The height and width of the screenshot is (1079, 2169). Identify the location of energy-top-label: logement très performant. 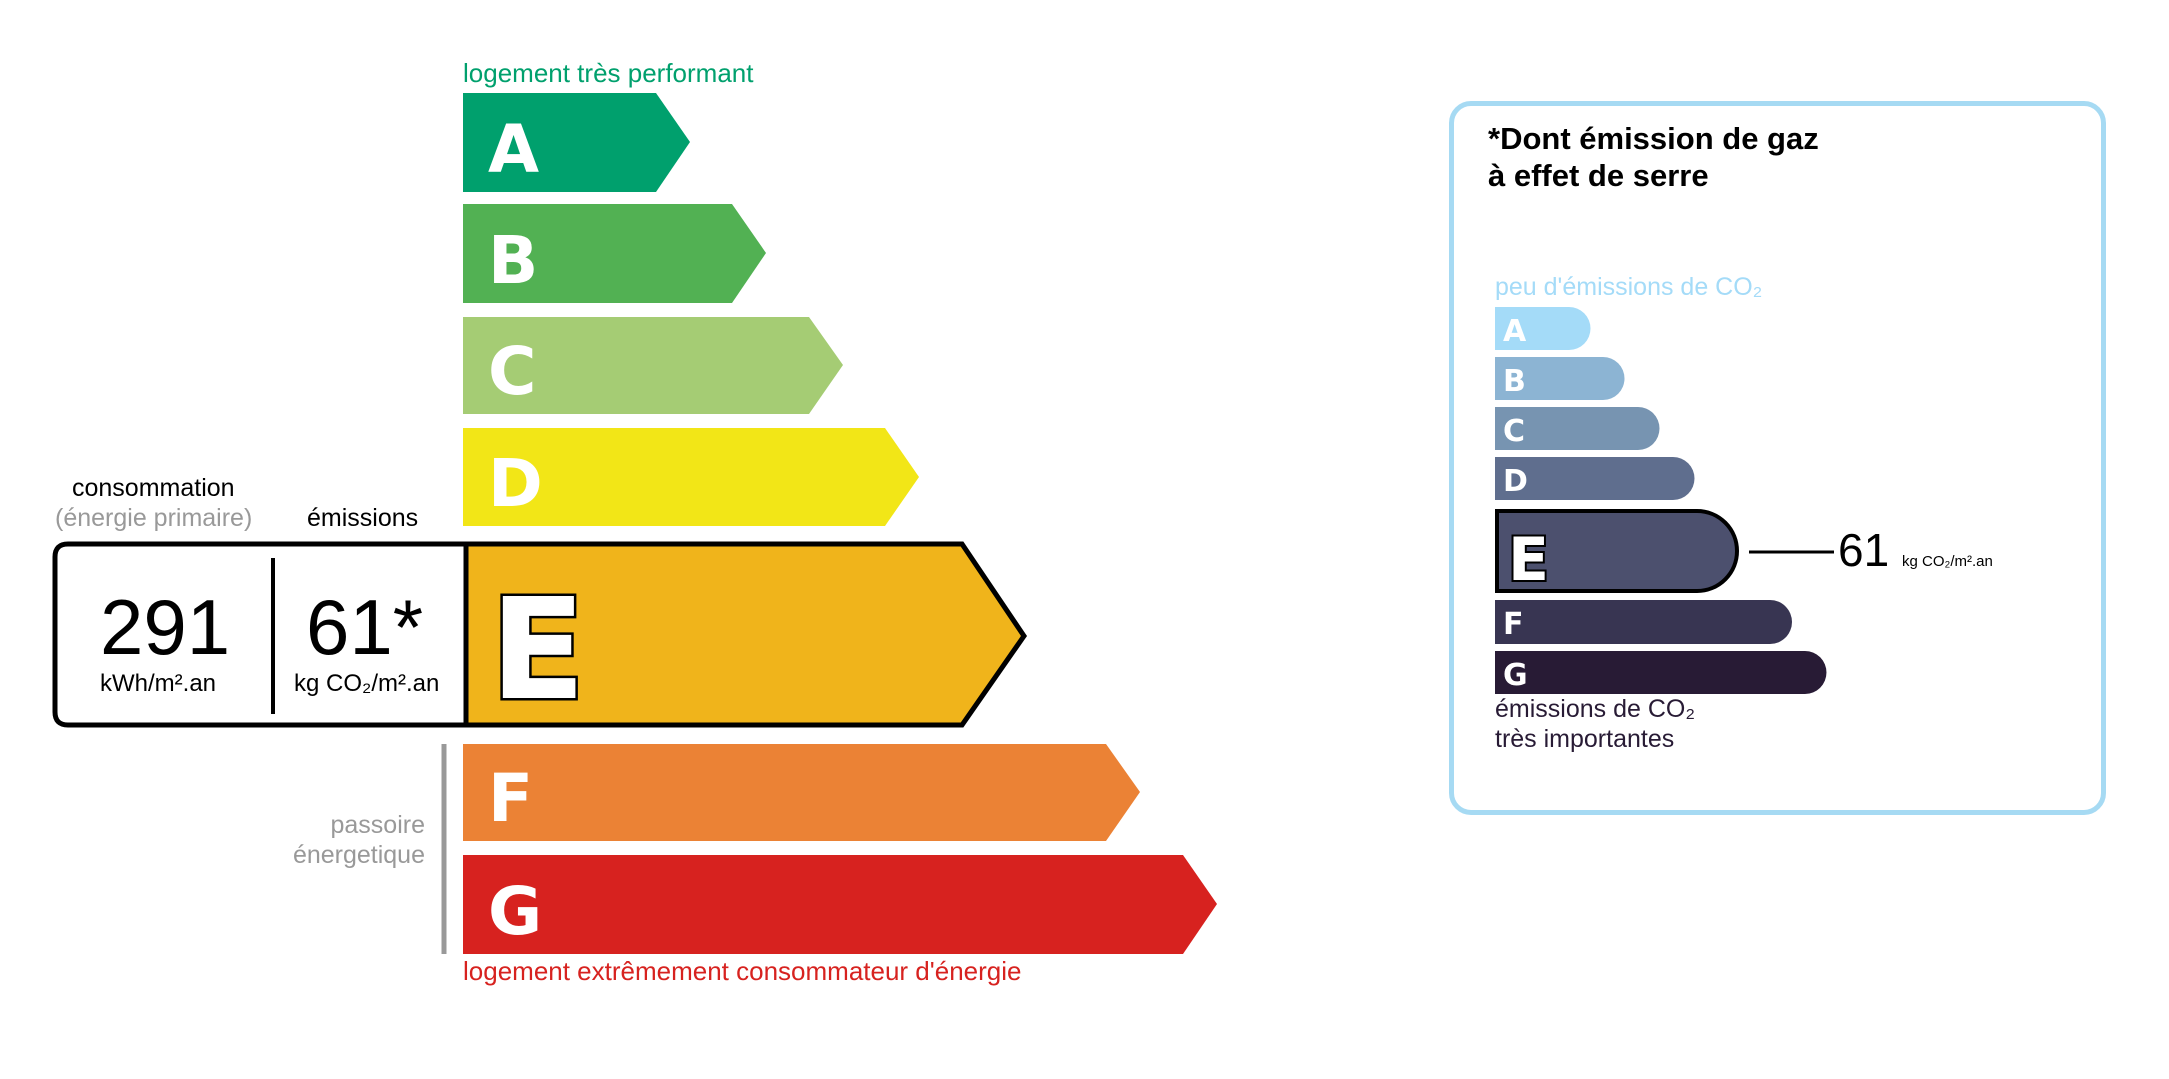
(608, 73).